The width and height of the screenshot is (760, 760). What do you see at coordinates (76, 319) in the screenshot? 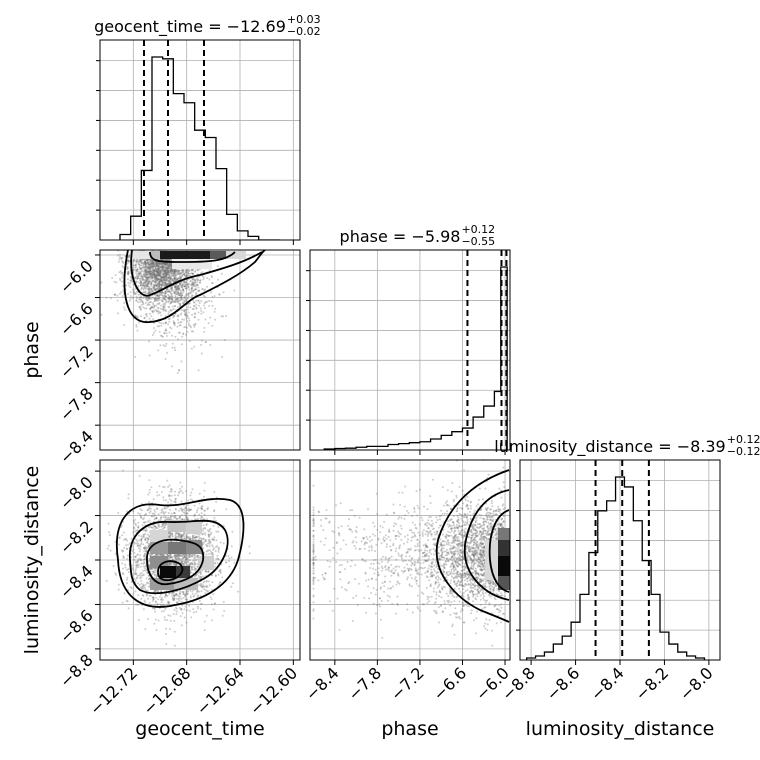
I see `y-tick-label: −6.6` at bounding box center [76, 319].